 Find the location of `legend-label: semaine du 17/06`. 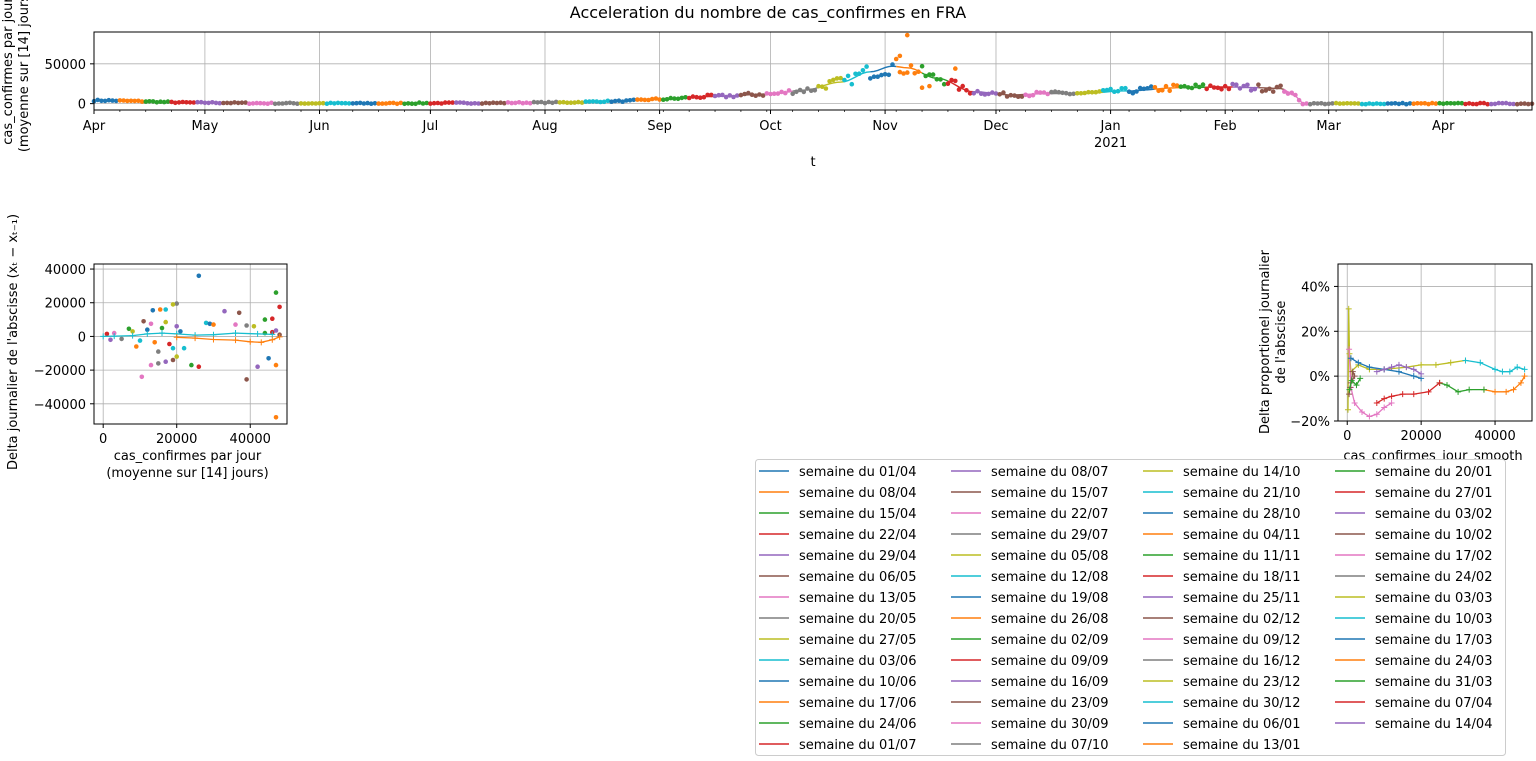

legend-label: semaine du 17/06 is located at coordinates (857, 703).